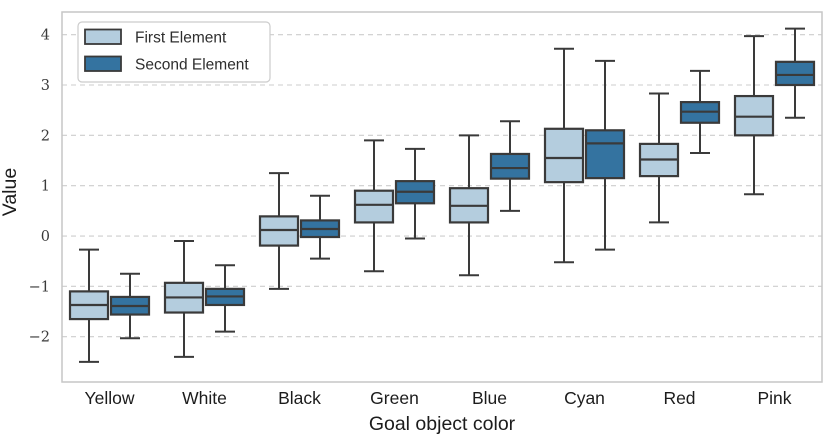  I want to click on y-tick-label: −2, so click(39, 338).